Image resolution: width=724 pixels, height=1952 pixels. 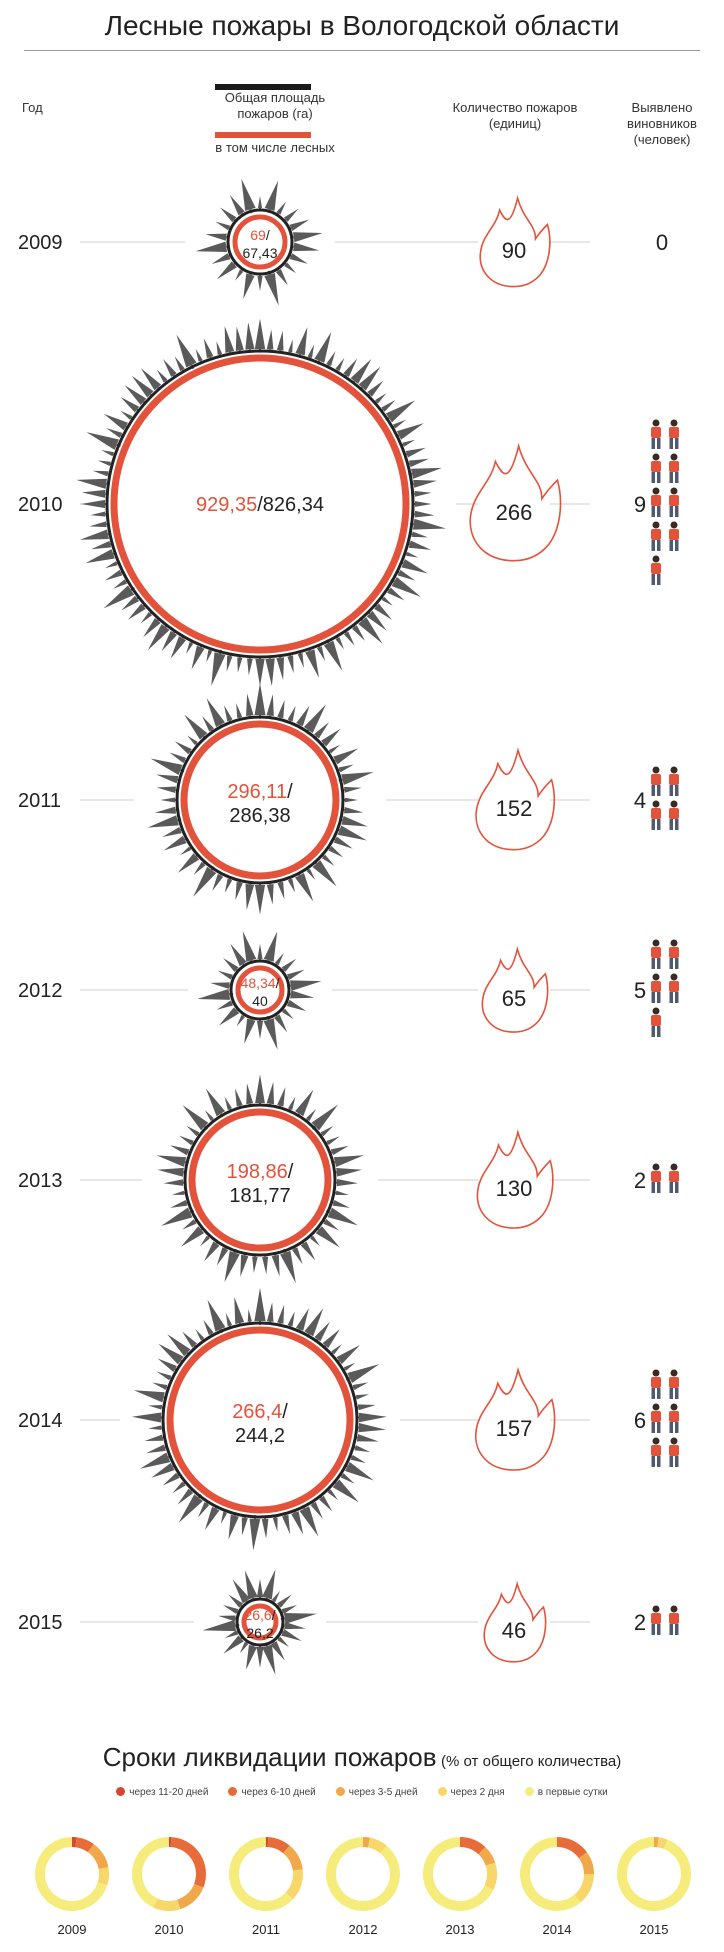 I want to click on year-label: 2009, so click(x=40, y=243).